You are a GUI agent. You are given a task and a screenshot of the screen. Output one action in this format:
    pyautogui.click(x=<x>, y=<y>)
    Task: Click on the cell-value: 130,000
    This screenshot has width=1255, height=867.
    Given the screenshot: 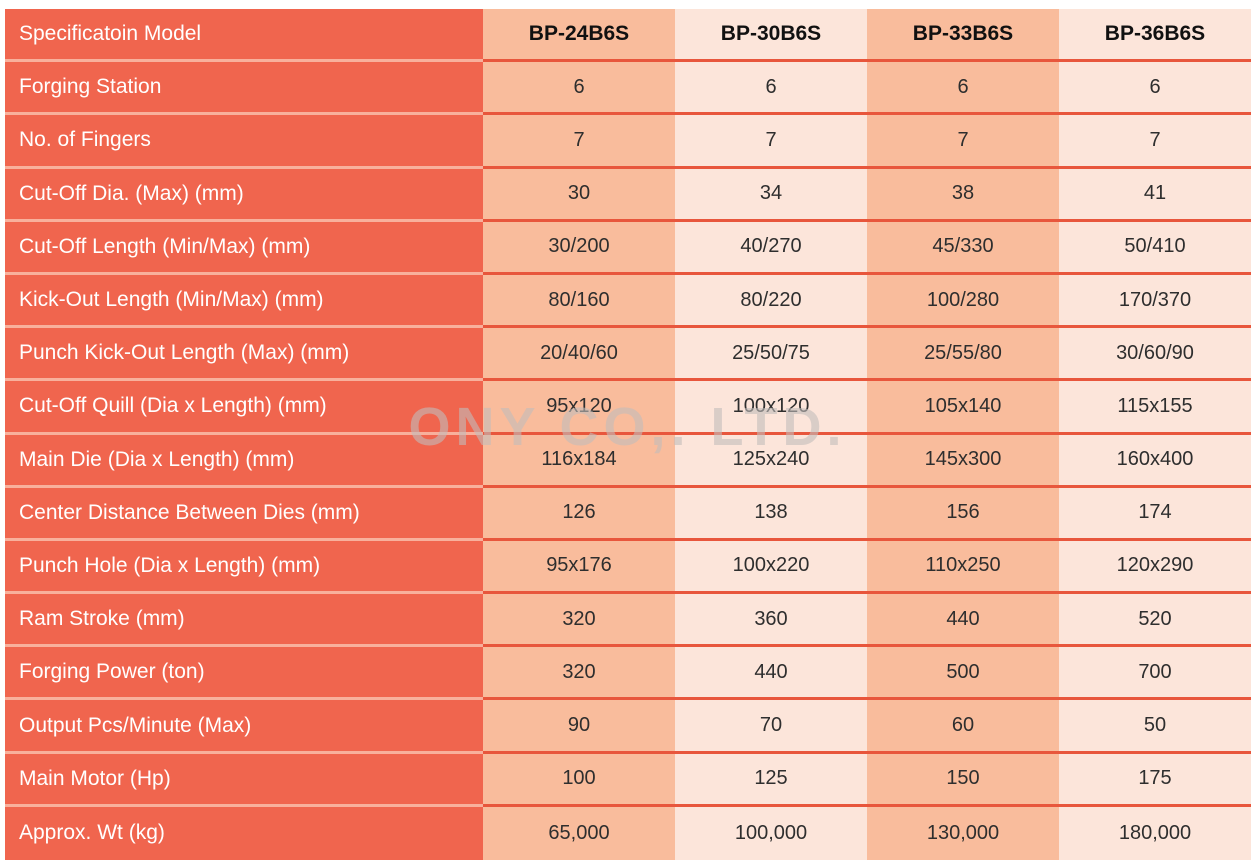 What is the action you would take?
    pyautogui.click(x=963, y=833)
    